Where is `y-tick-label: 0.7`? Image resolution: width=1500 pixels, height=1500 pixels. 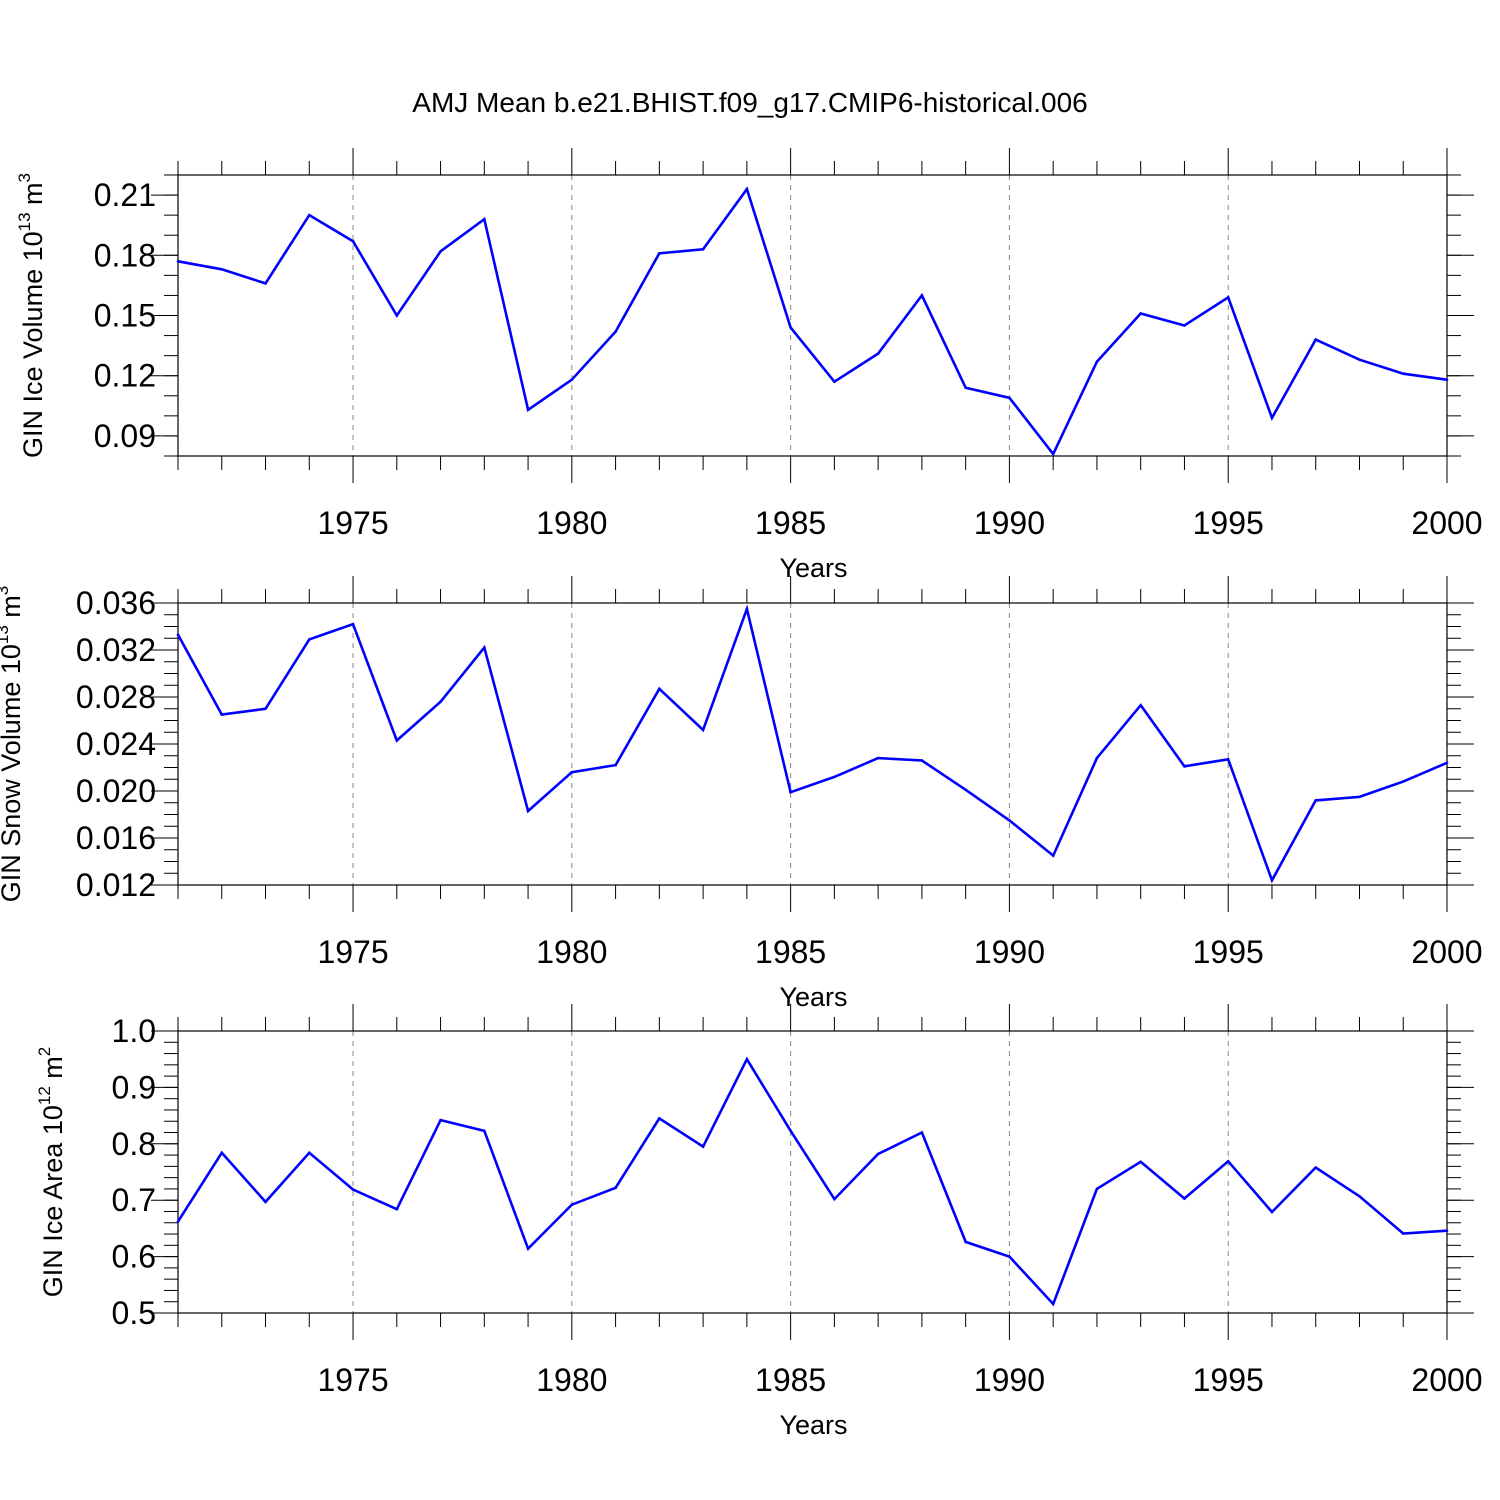
y-tick-label: 0.7 is located at coordinates (134, 1200).